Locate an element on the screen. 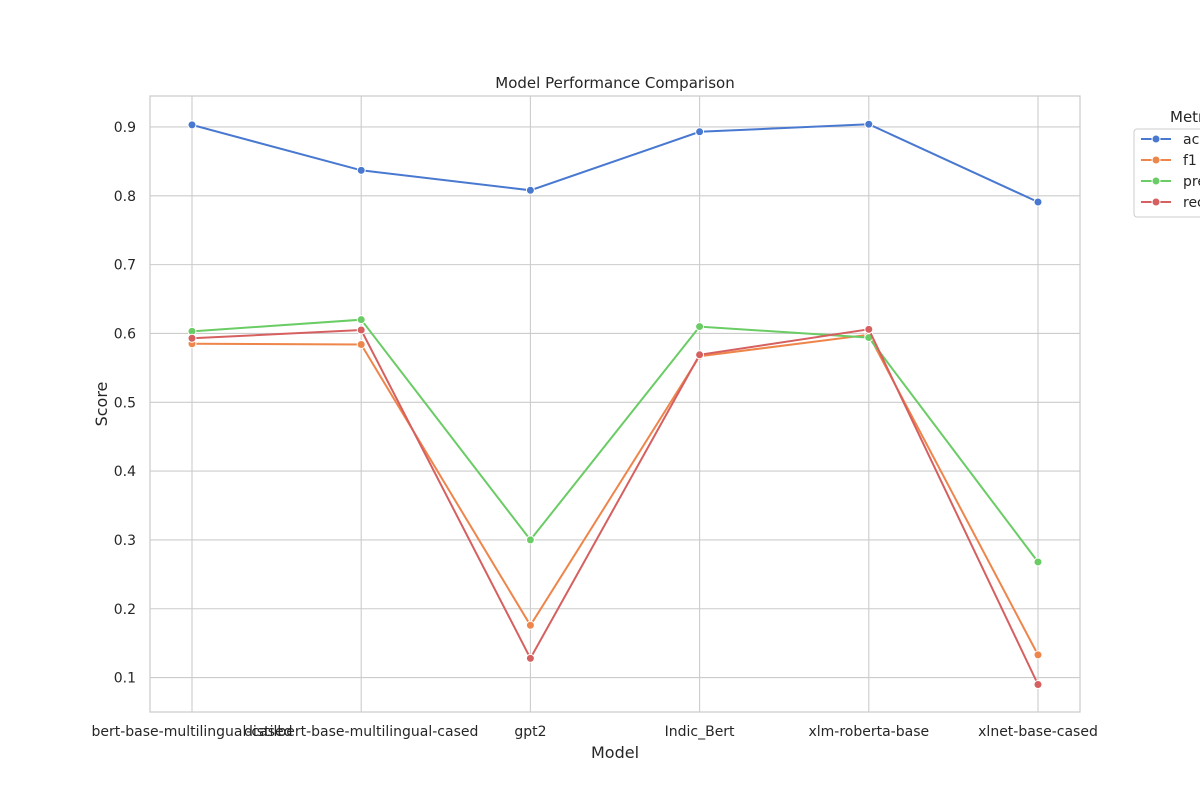  x-tick-label: gpt2 is located at coordinates (530, 732).